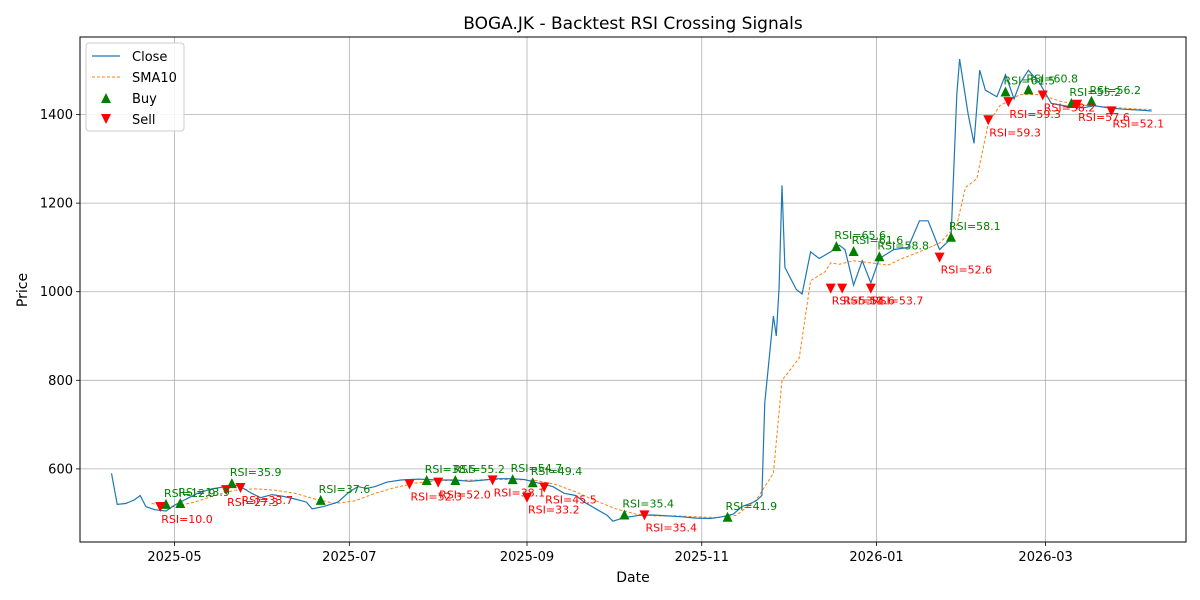 The height and width of the screenshot is (600, 1200). Describe the element at coordinates (671, 527) in the screenshot. I see `sell-annotation: RSI=35.4` at that location.